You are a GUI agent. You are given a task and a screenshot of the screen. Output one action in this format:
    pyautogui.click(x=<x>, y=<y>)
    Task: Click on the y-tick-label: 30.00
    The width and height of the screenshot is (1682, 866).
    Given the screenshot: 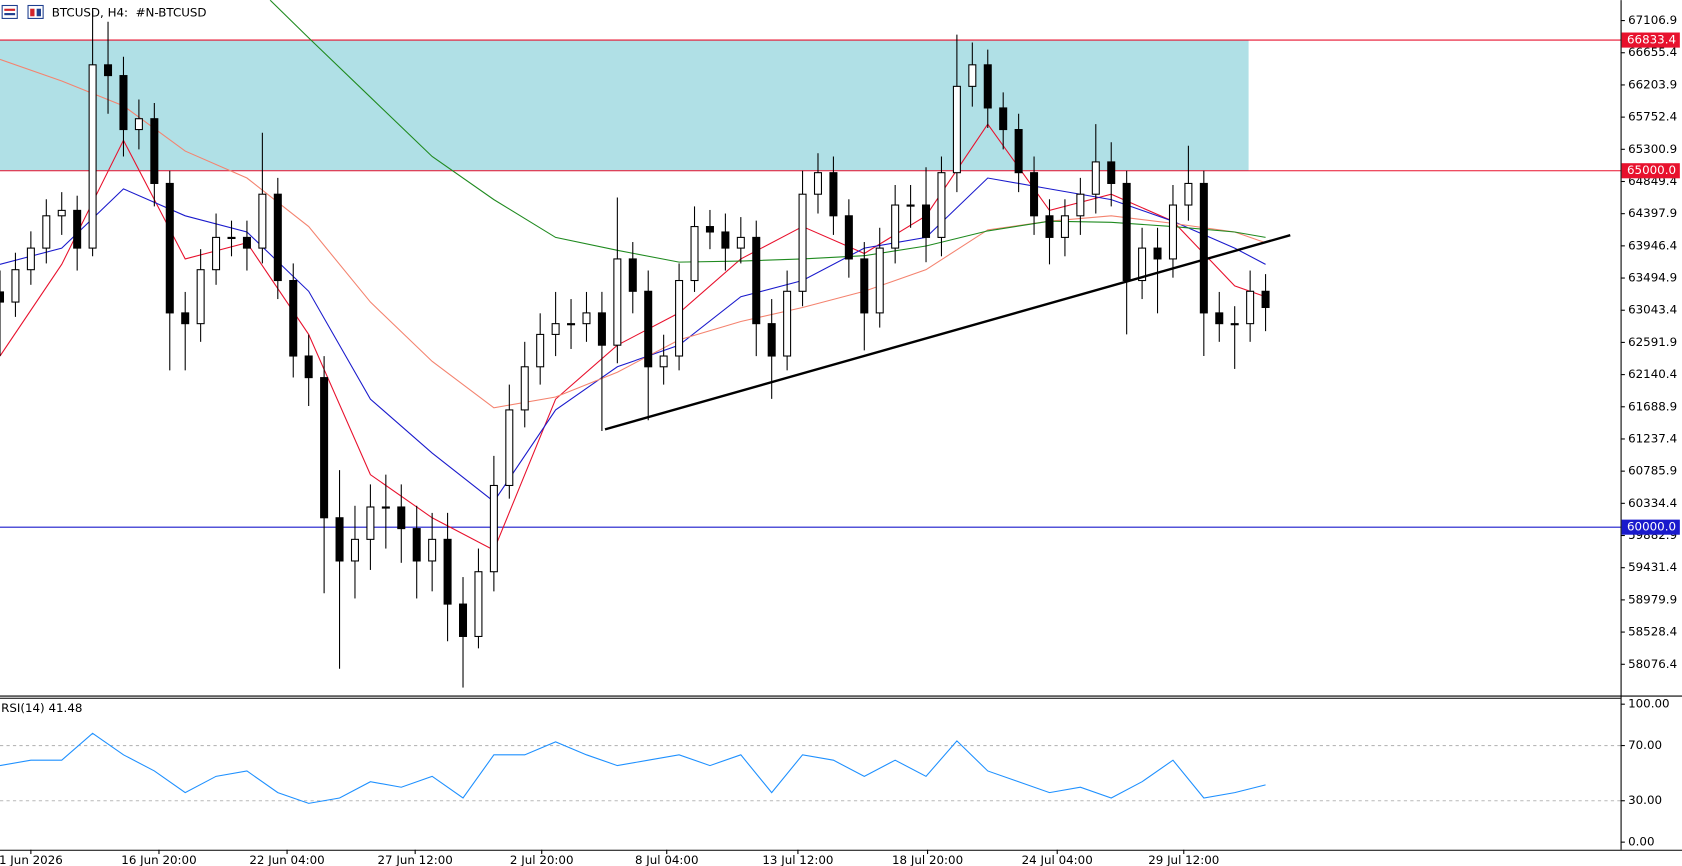 What is the action you would take?
    pyautogui.click(x=1645, y=800)
    